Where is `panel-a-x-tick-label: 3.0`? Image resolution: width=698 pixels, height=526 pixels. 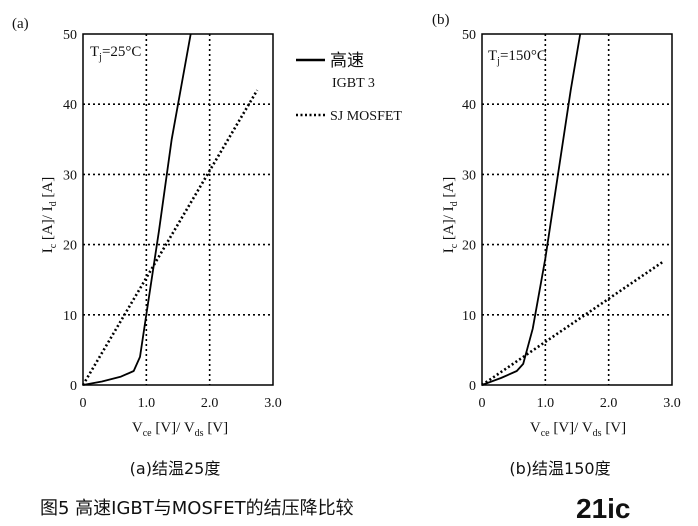 panel-a-x-tick-label: 3.0 is located at coordinates (273, 403).